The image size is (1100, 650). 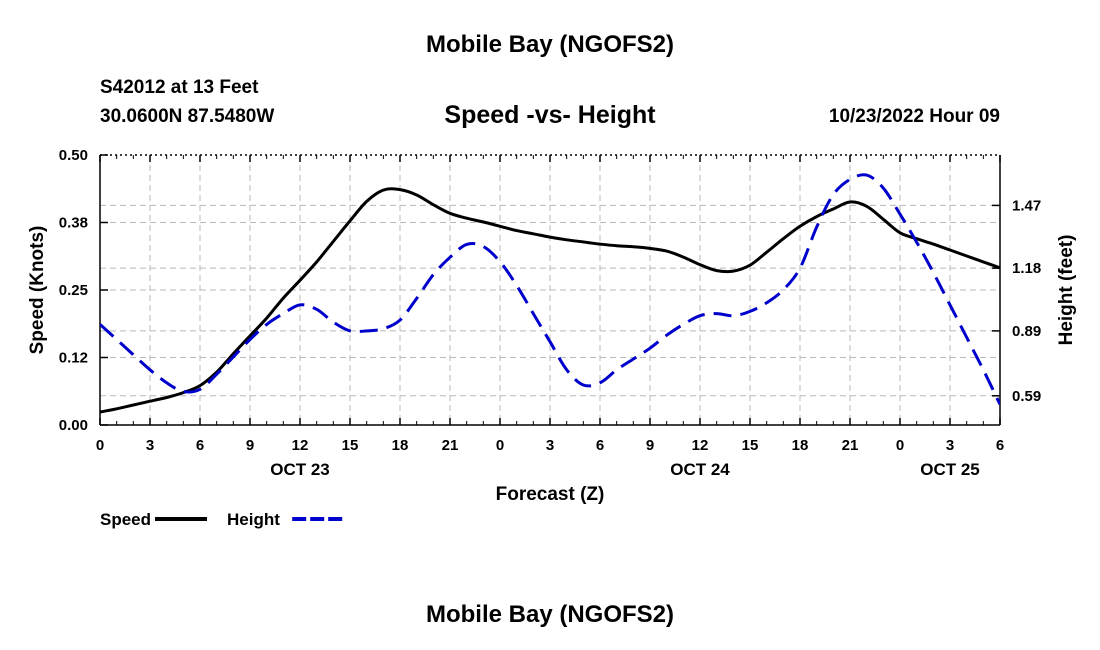 I want to click on y2-tick-label: 0.89, so click(x=1026, y=331).